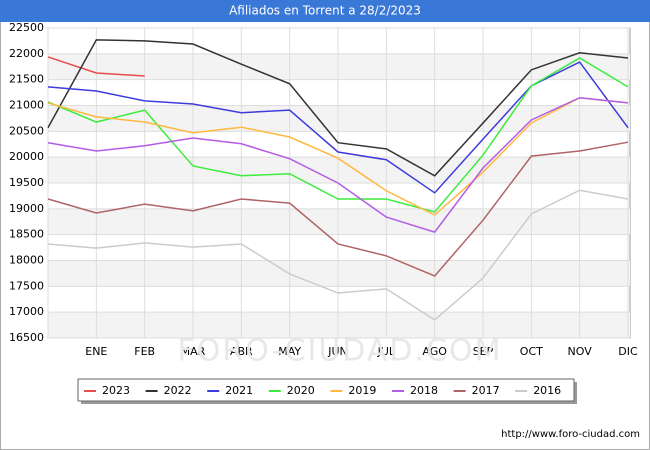 Image resolution: width=650 pixels, height=450 pixels. Describe the element at coordinates (628, 351) in the screenshot. I see `x-tick-label: DIC` at that location.